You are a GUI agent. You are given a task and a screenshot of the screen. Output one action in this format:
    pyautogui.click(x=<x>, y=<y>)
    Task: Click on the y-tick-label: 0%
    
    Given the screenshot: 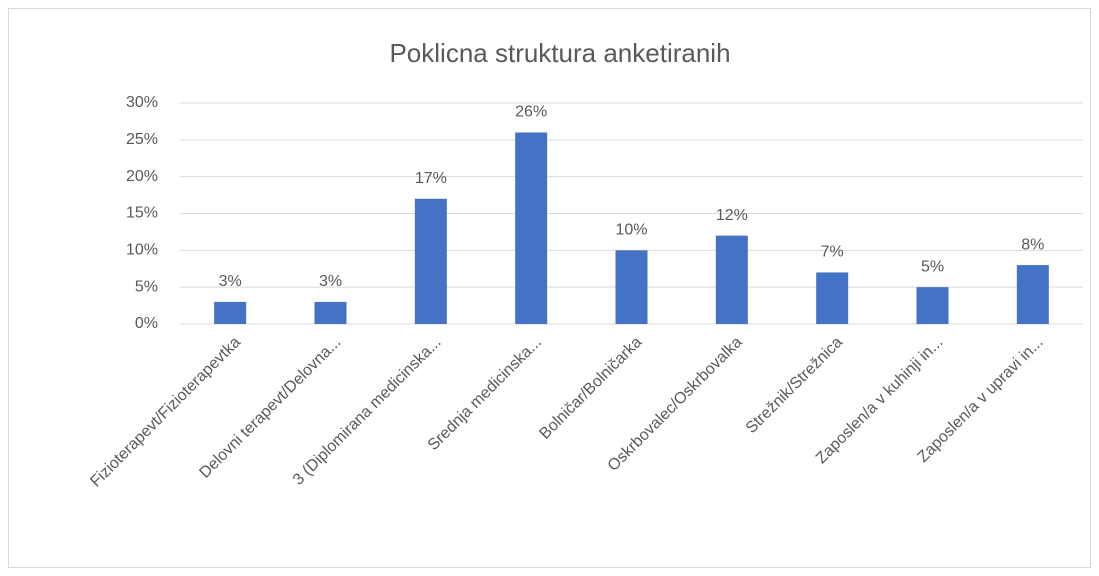 What is the action you would take?
    pyautogui.click(x=146, y=323)
    